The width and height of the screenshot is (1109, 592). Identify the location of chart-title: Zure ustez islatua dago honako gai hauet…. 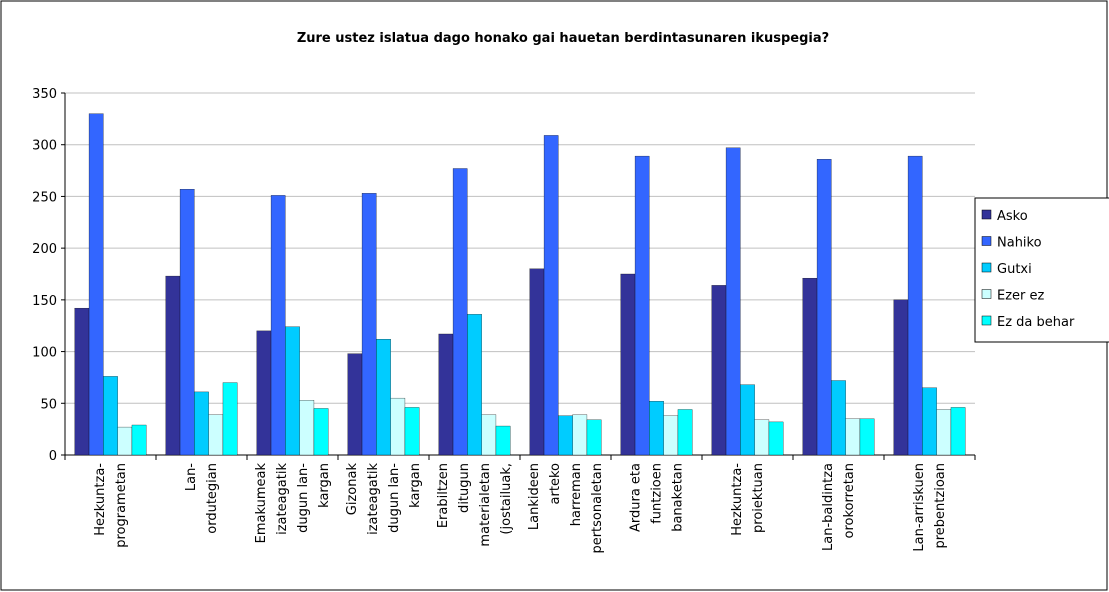
(563, 38).